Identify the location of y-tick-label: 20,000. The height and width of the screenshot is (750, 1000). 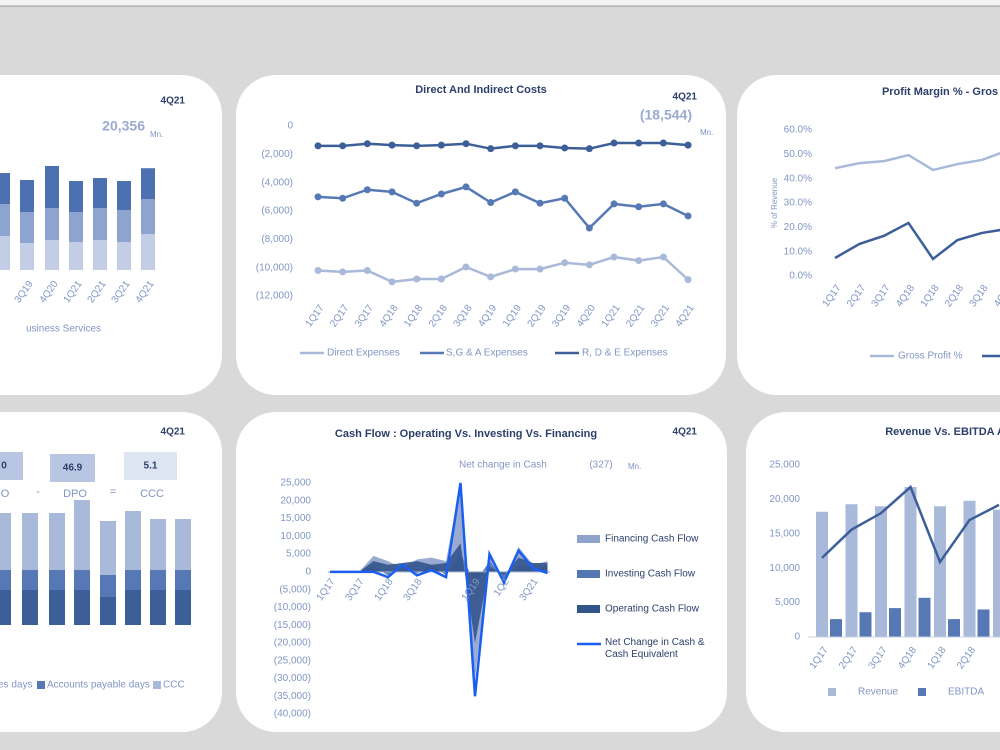
(295, 500).